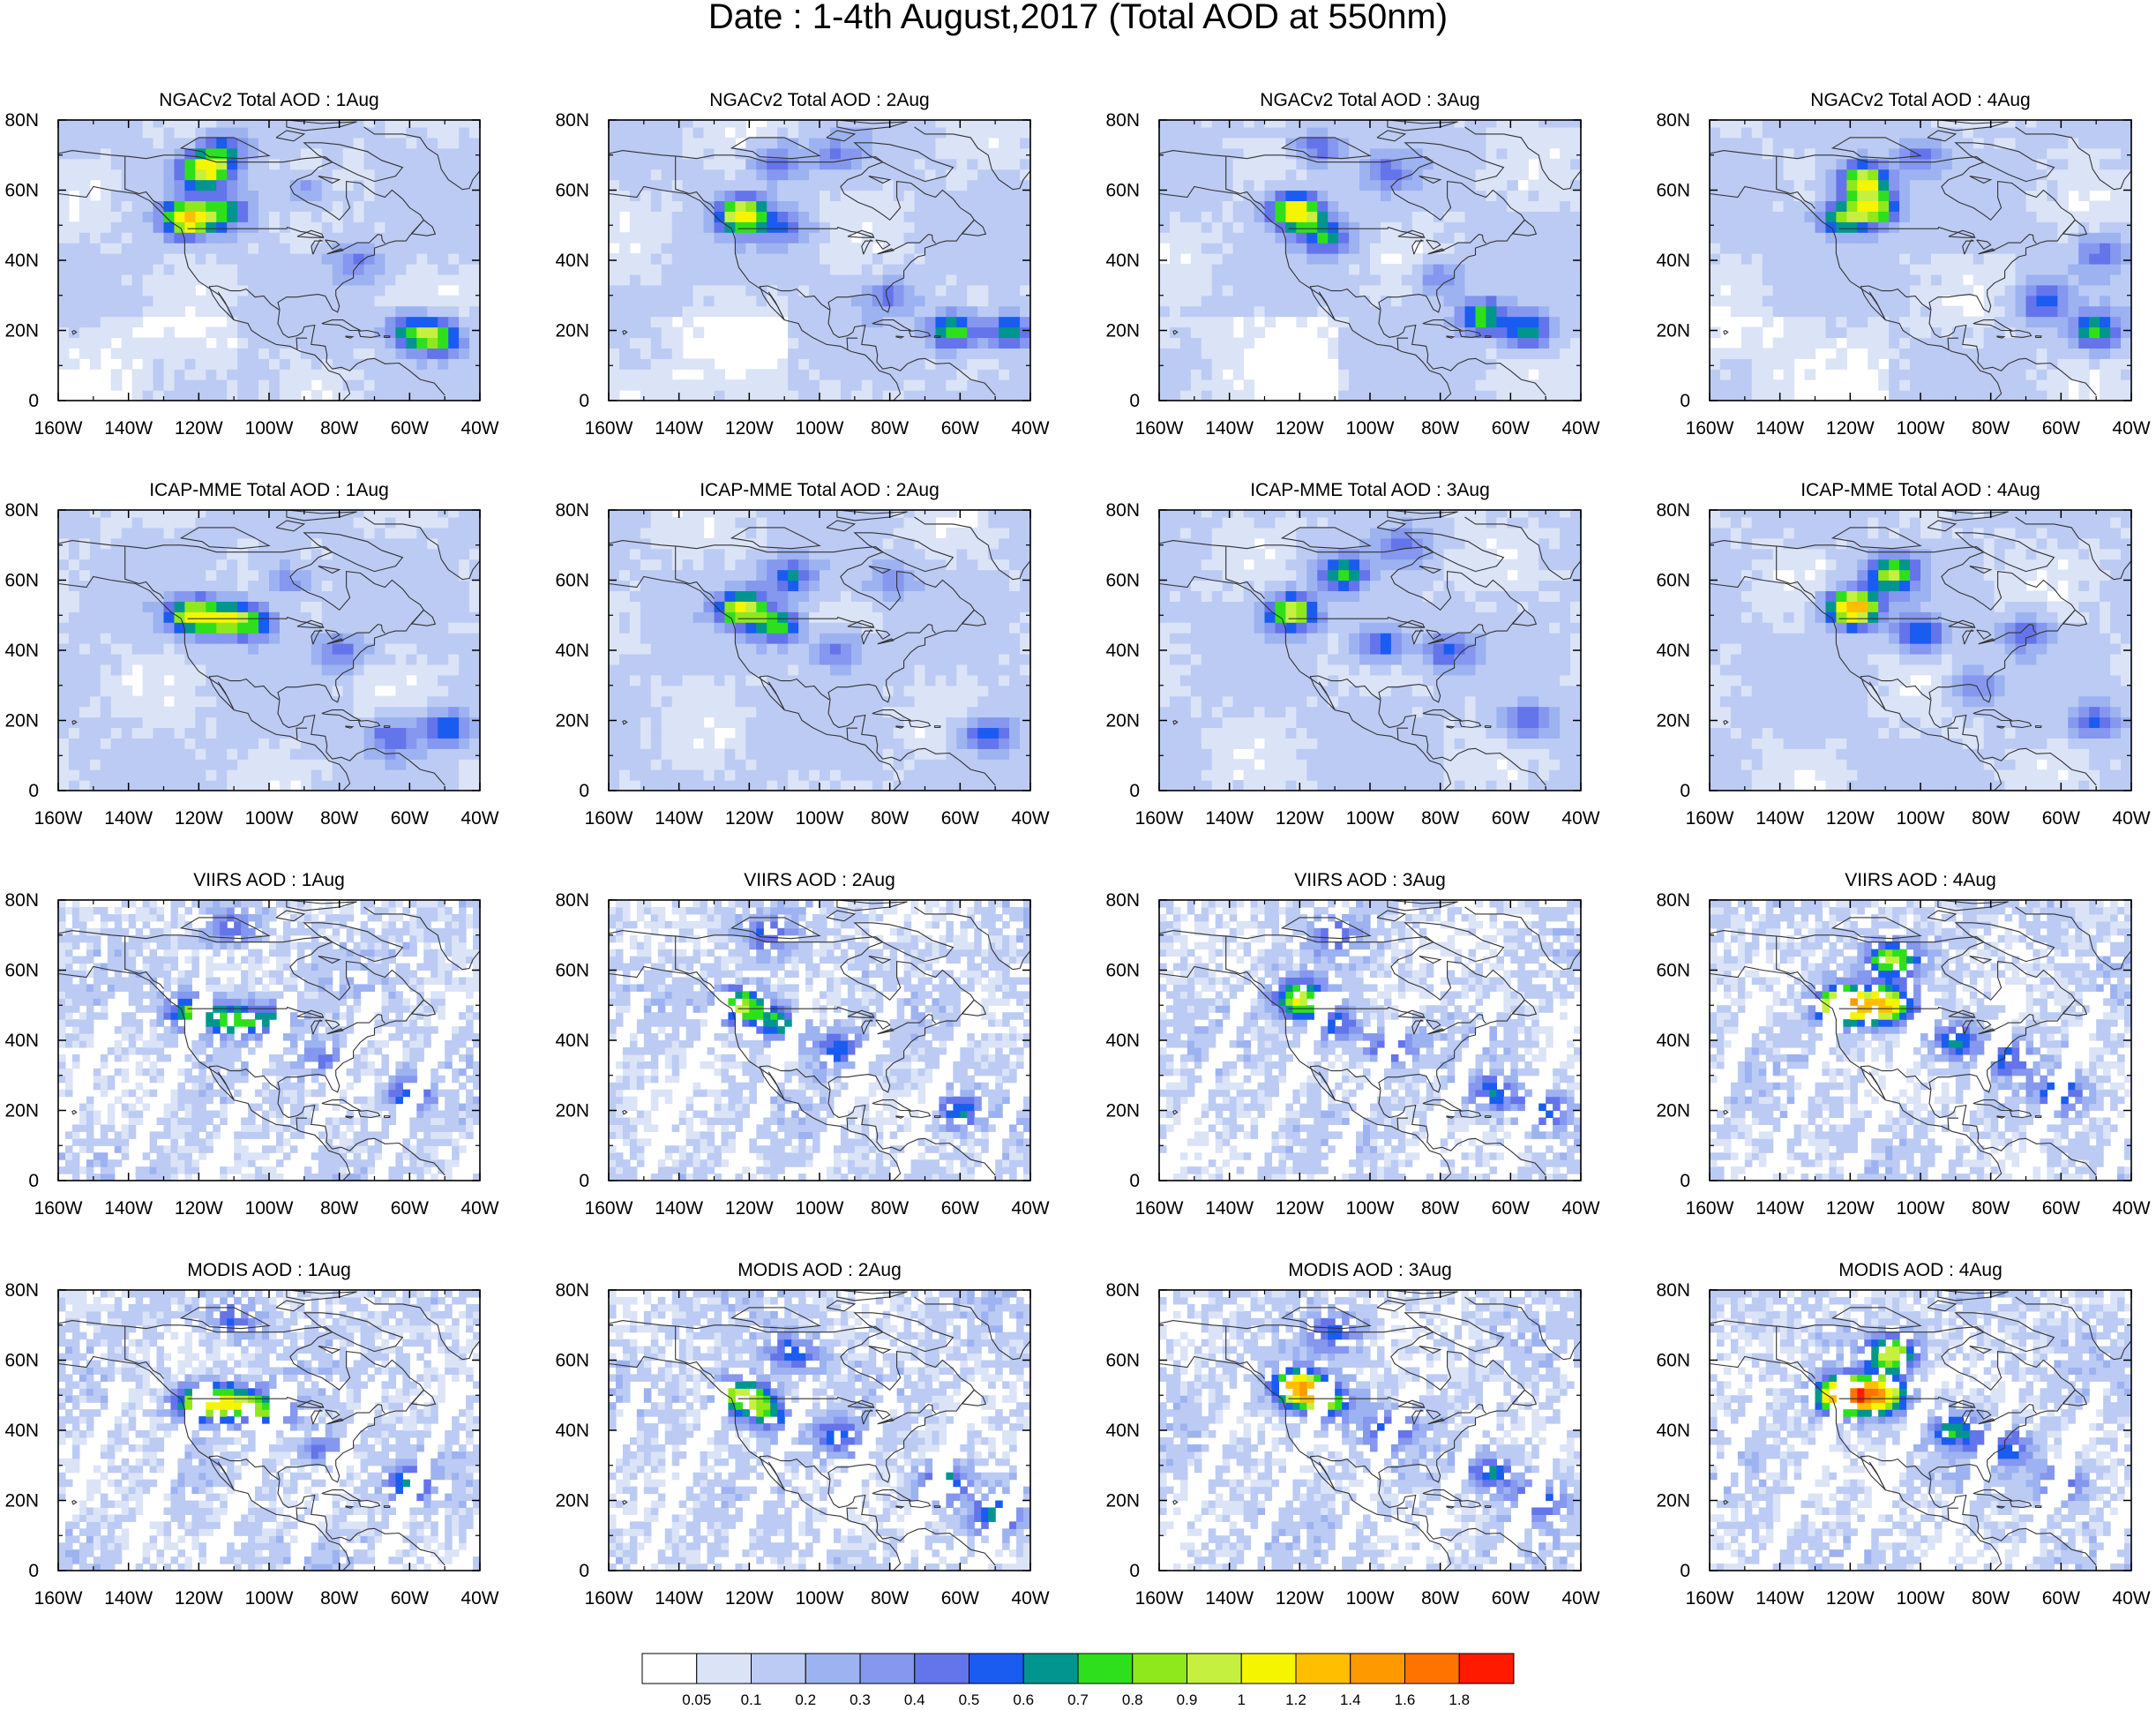 This screenshot has width=2156, height=1710. What do you see at coordinates (915, 1699) in the screenshot?
I see `colorbar-label: 0.4` at bounding box center [915, 1699].